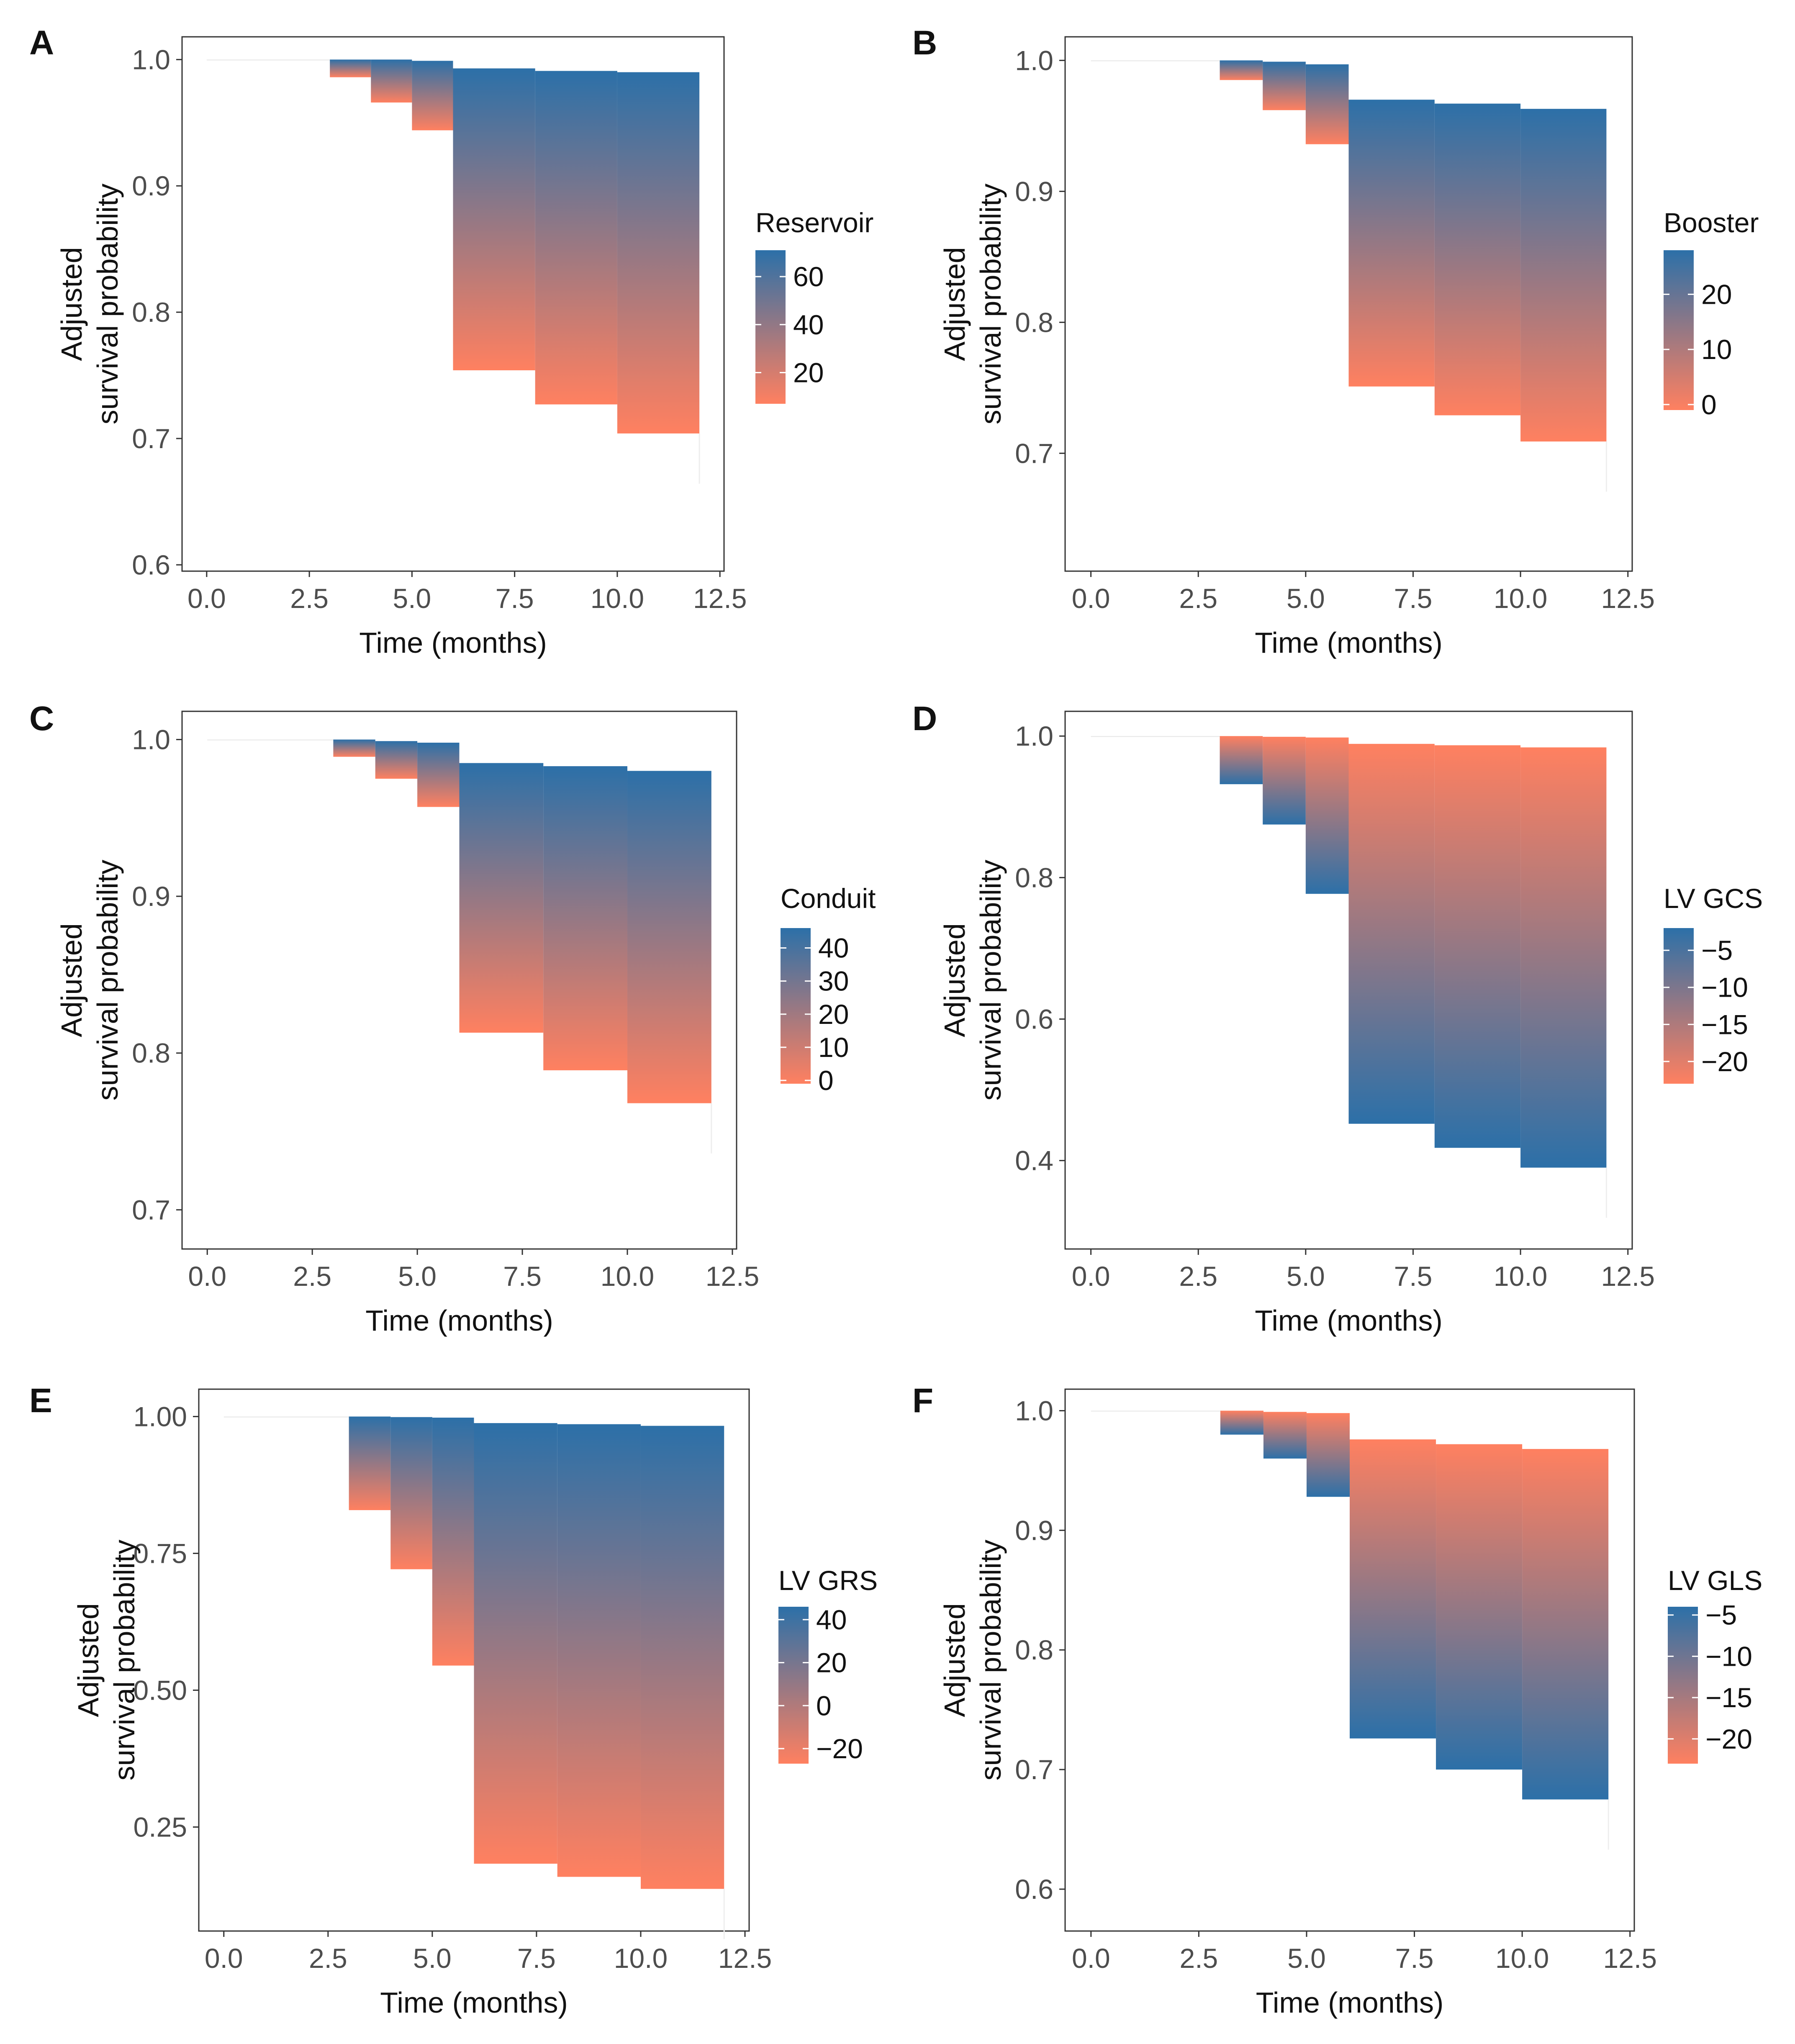  I want to click on legend-title: LV GRS, so click(828, 1581).